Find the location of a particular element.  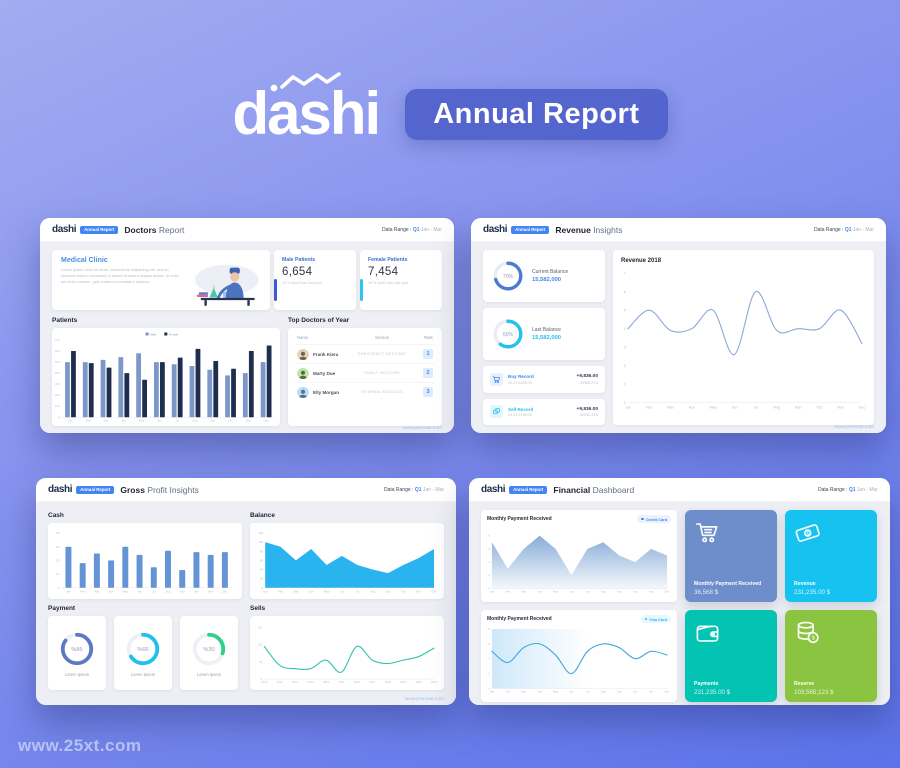

panel-title: Financial Dashboard is located at coordinates (594, 489).